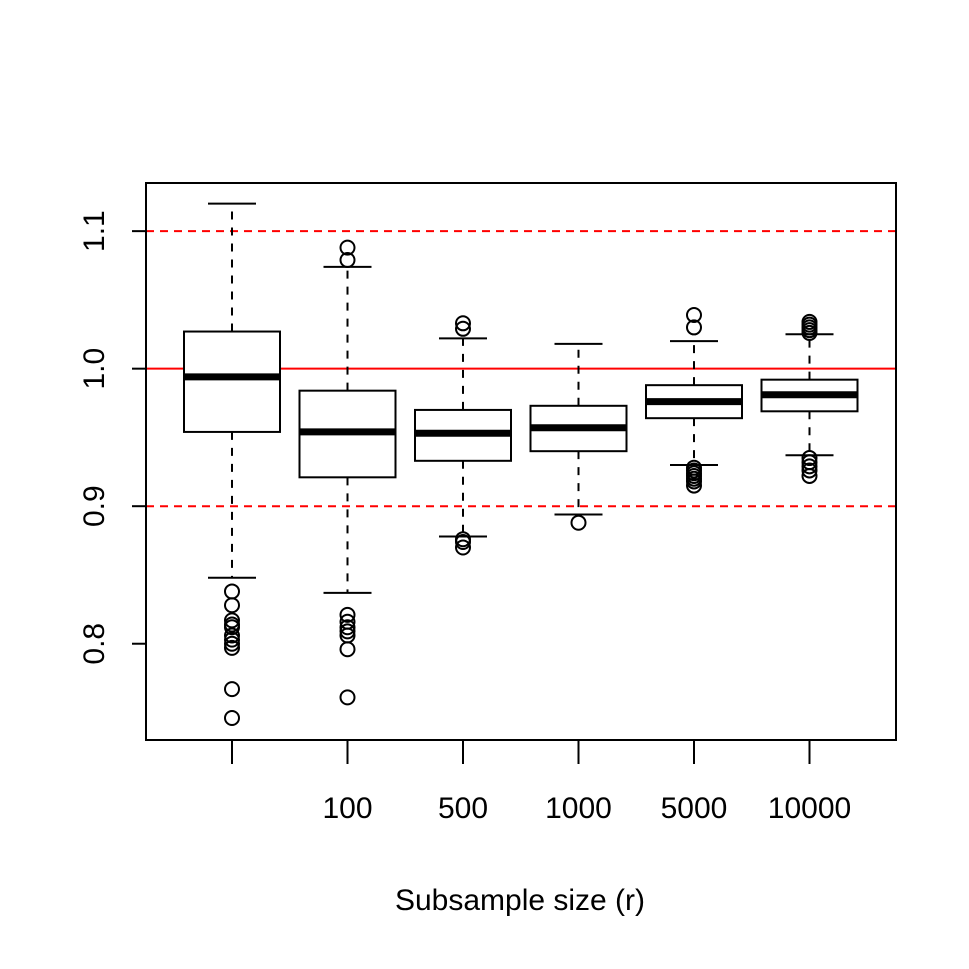 Image resolution: width=969 pixels, height=969 pixels. I want to click on x-tick-label: 500, so click(463, 808).